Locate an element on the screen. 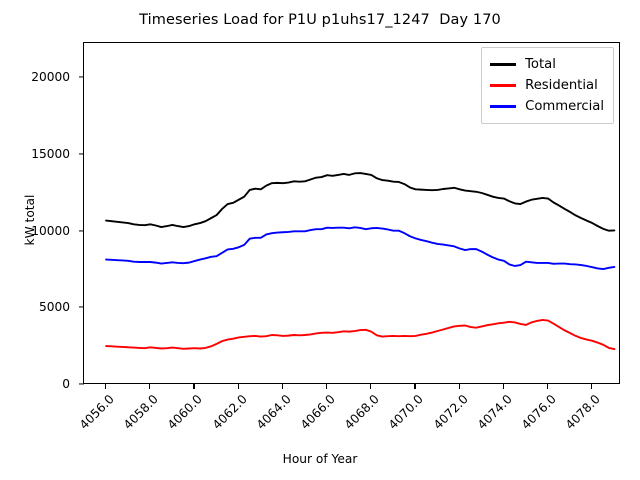  y-tick-label: 0 is located at coordinates (66, 384).